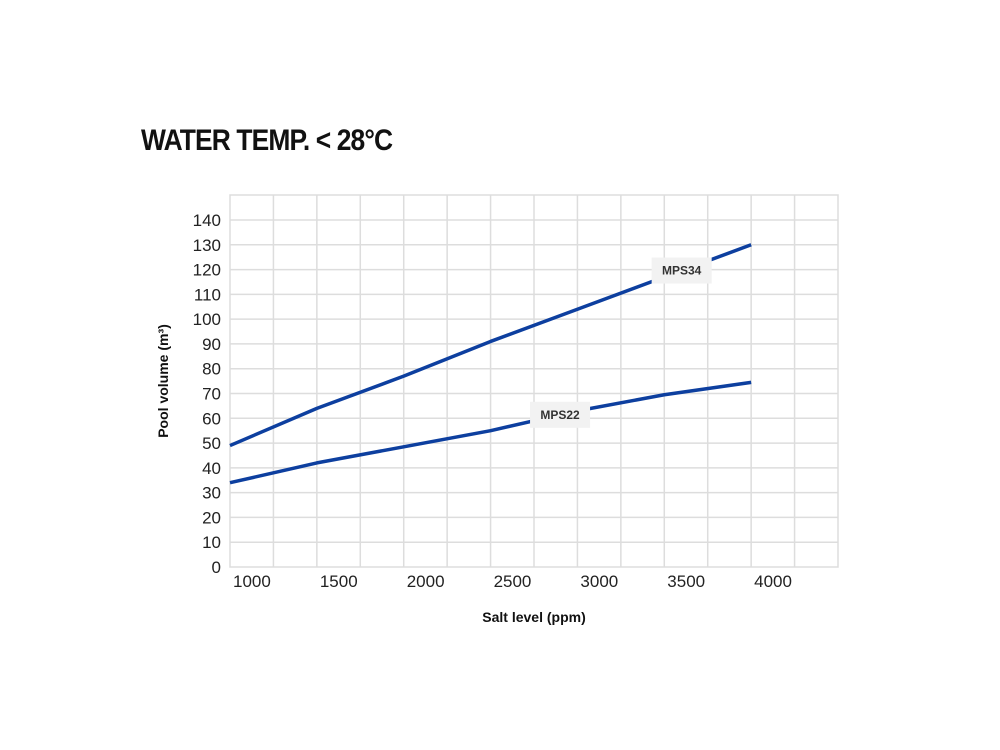  What do you see at coordinates (211, 394) in the screenshot?
I see `y-tick-label: 70` at bounding box center [211, 394].